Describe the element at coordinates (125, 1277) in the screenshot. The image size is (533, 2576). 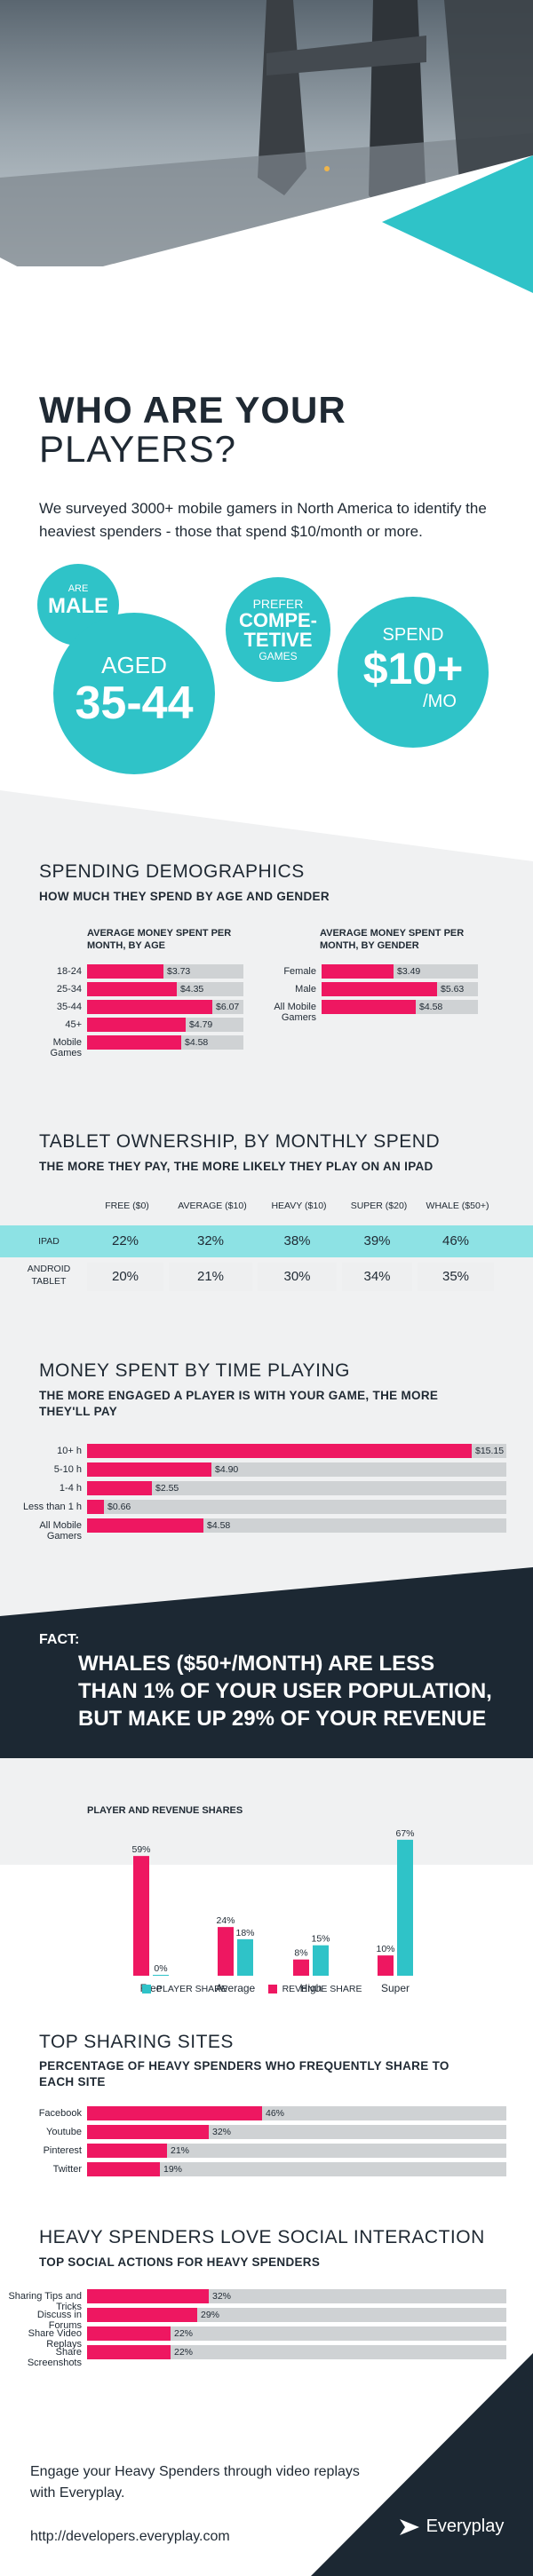
I see `tablet-cell: 20%` at that location.